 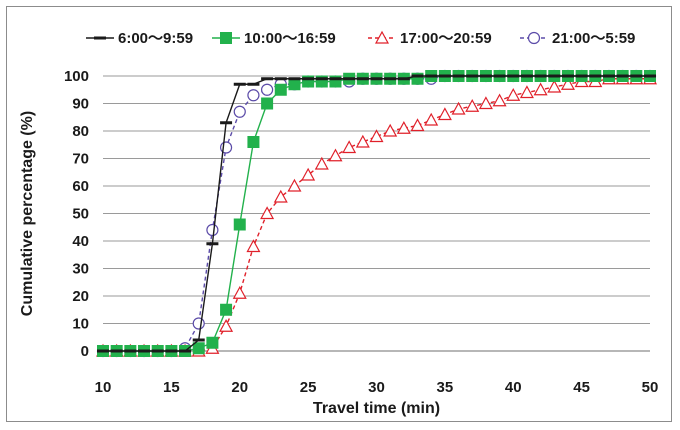 I want to click on legend-label: 6:00～9:59, so click(x=155, y=38).